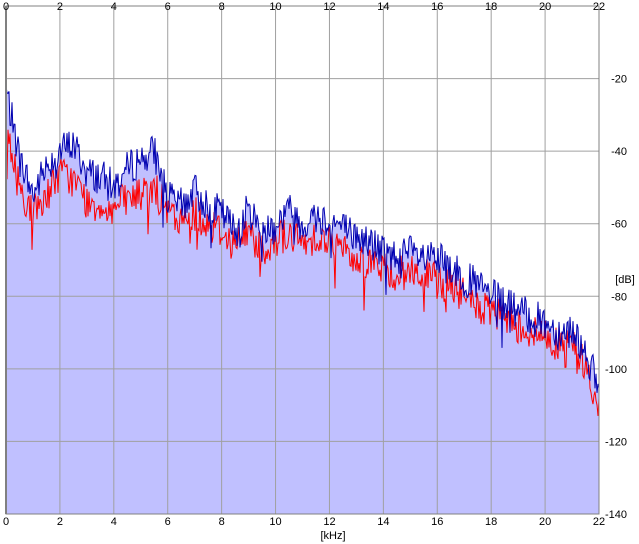  Describe the element at coordinates (222, 7) in the screenshot. I see `x-tick-label-top: 8` at that location.